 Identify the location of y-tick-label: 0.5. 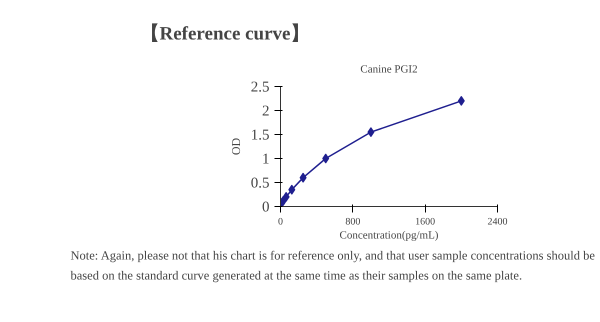
(260, 184).